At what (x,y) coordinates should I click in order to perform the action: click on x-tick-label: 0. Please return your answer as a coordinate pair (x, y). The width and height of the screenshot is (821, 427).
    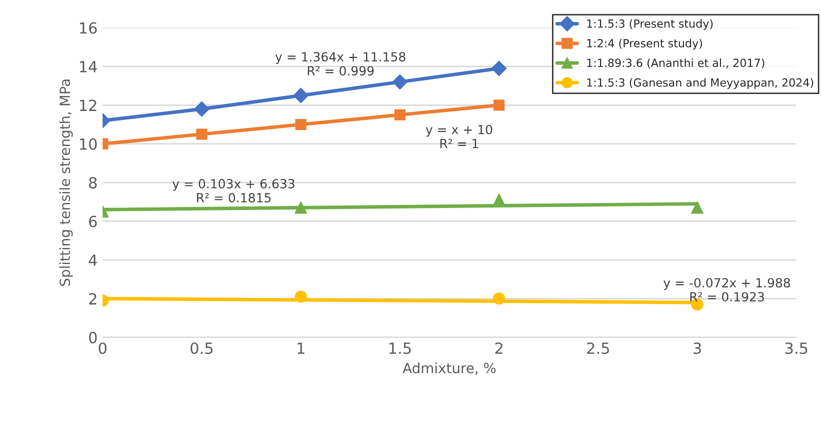
    Looking at the image, I should click on (102, 348).